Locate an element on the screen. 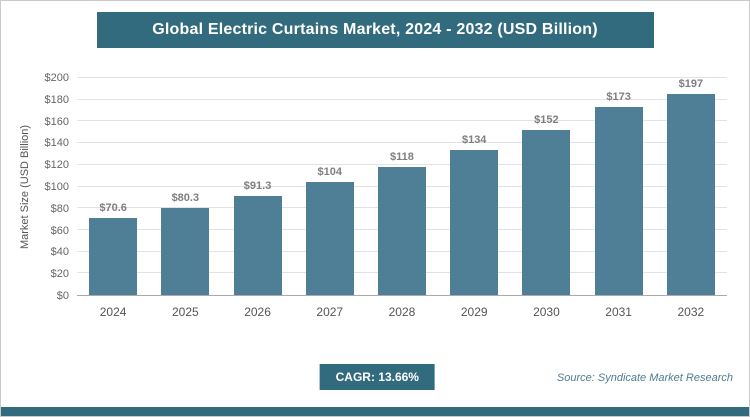  y-tick-label: $160 is located at coordinates (56, 121).